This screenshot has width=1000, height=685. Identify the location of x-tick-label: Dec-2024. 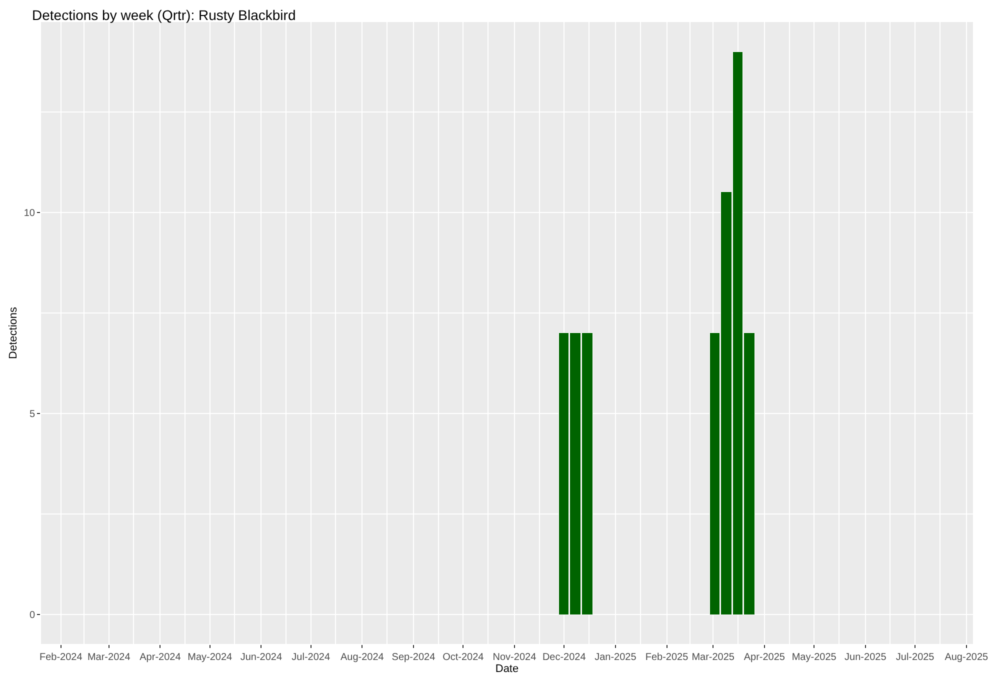
(564, 657).